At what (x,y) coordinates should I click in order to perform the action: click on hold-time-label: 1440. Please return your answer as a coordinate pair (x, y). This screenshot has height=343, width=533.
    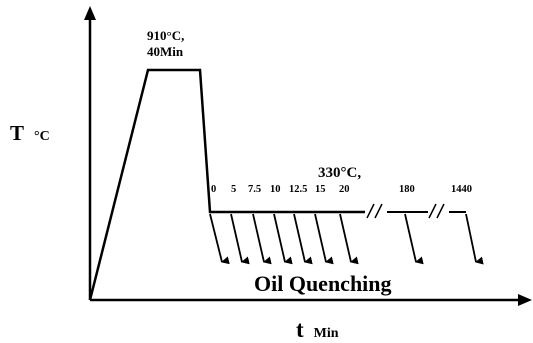
    Looking at the image, I should click on (461, 189).